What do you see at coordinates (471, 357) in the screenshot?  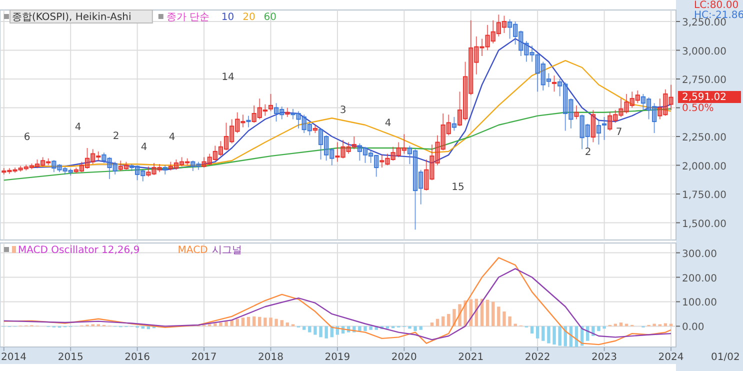 I see `x-tick-label: 2021` at bounding box center [471, 357].